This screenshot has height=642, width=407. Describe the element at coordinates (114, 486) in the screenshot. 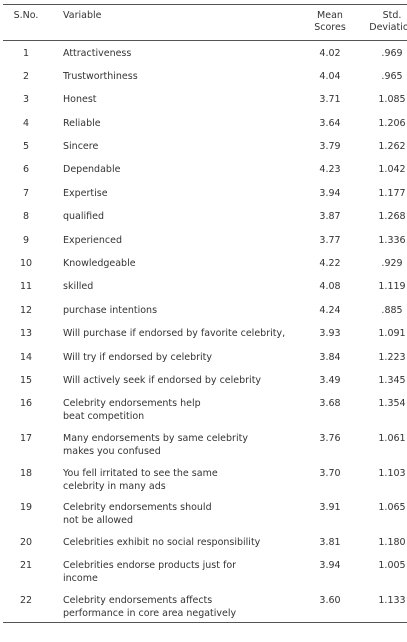

I see `variable-text: celebrity in many ads` at that location.